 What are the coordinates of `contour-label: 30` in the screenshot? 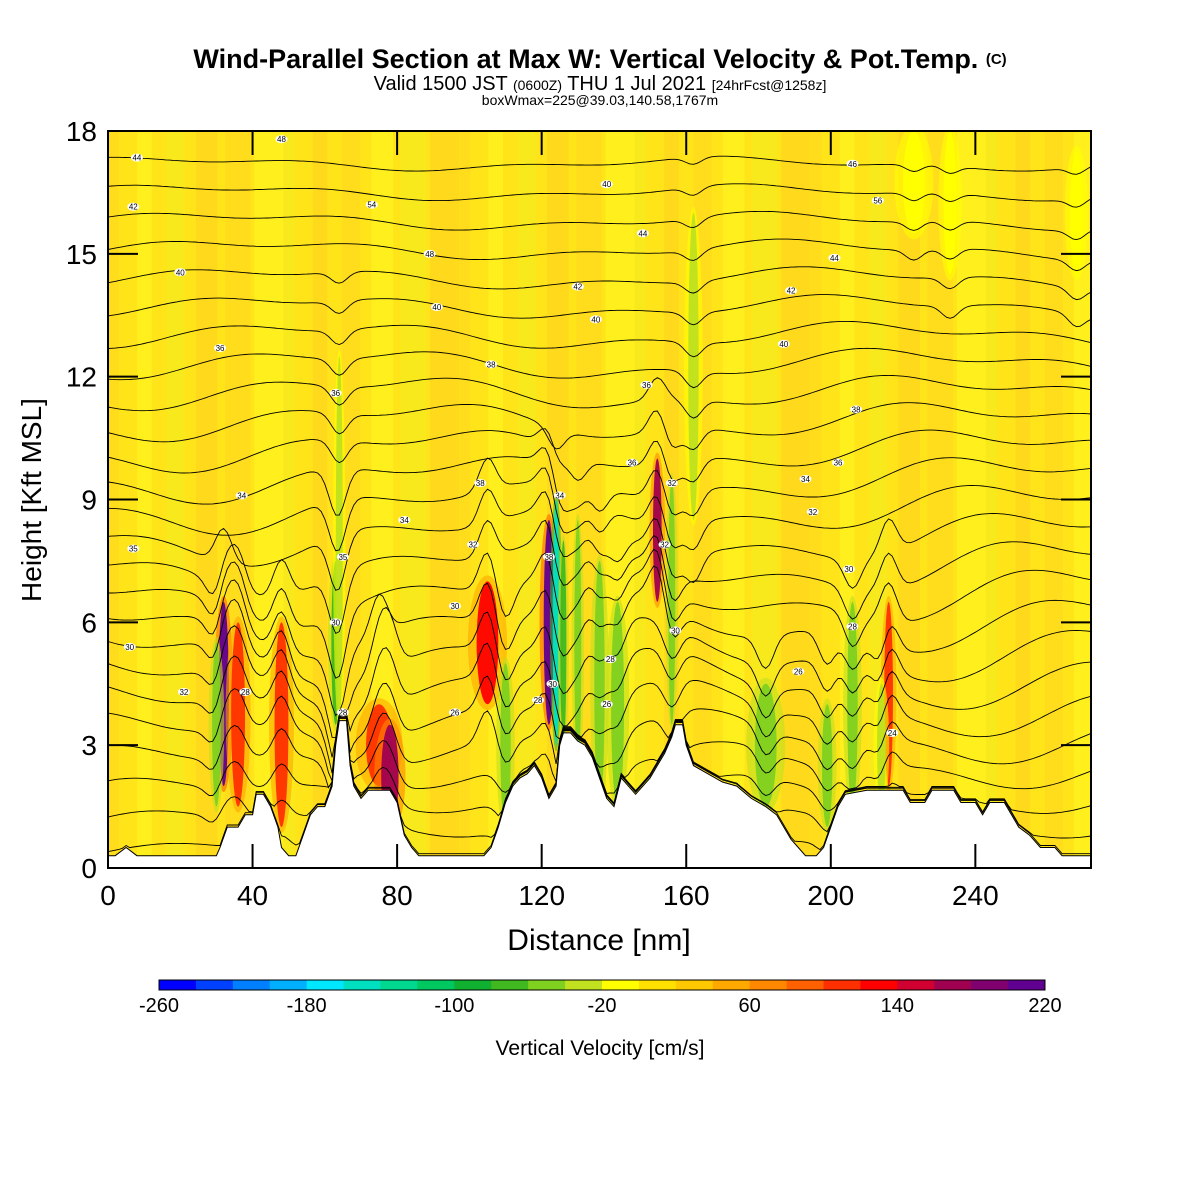 It's located at (129, 647).